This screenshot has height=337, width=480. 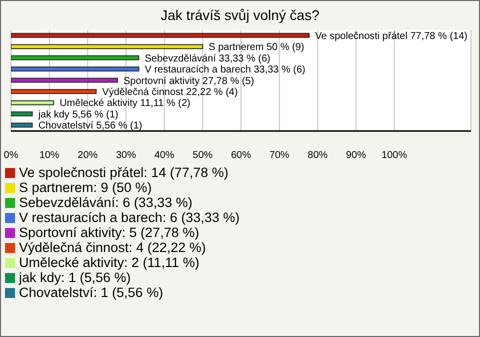 What do you see at coordinates (241, 156) in the screenshot?
I see `x-tick-label: 60%` at bounding box center [241, 156].